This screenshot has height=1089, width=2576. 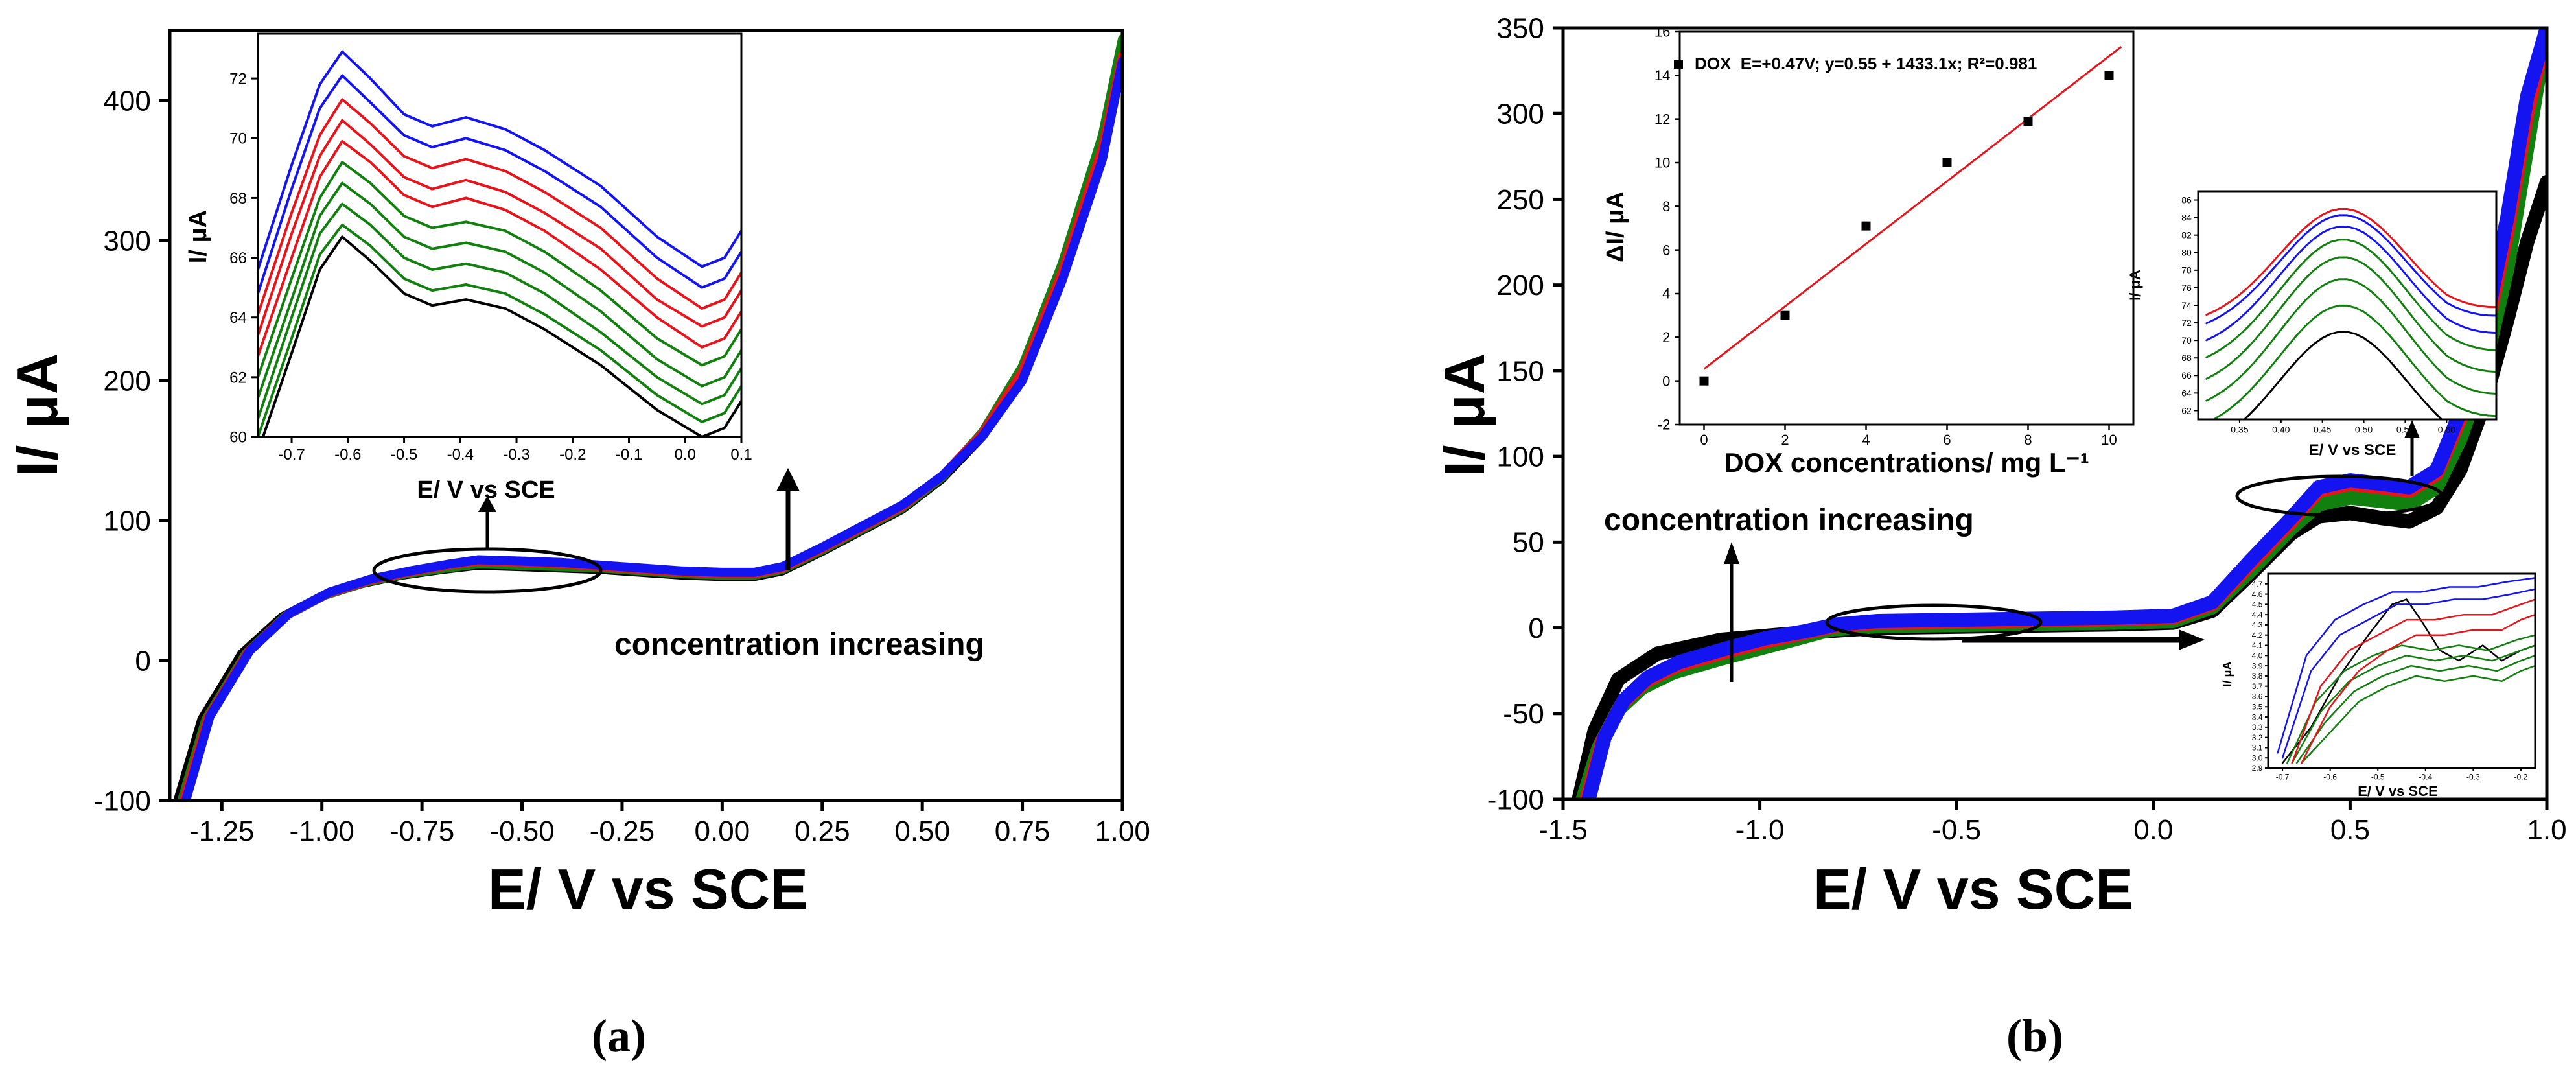 I want to click on peak-inset-x-tick-label: 0.40, so click(x=2281, y=430).